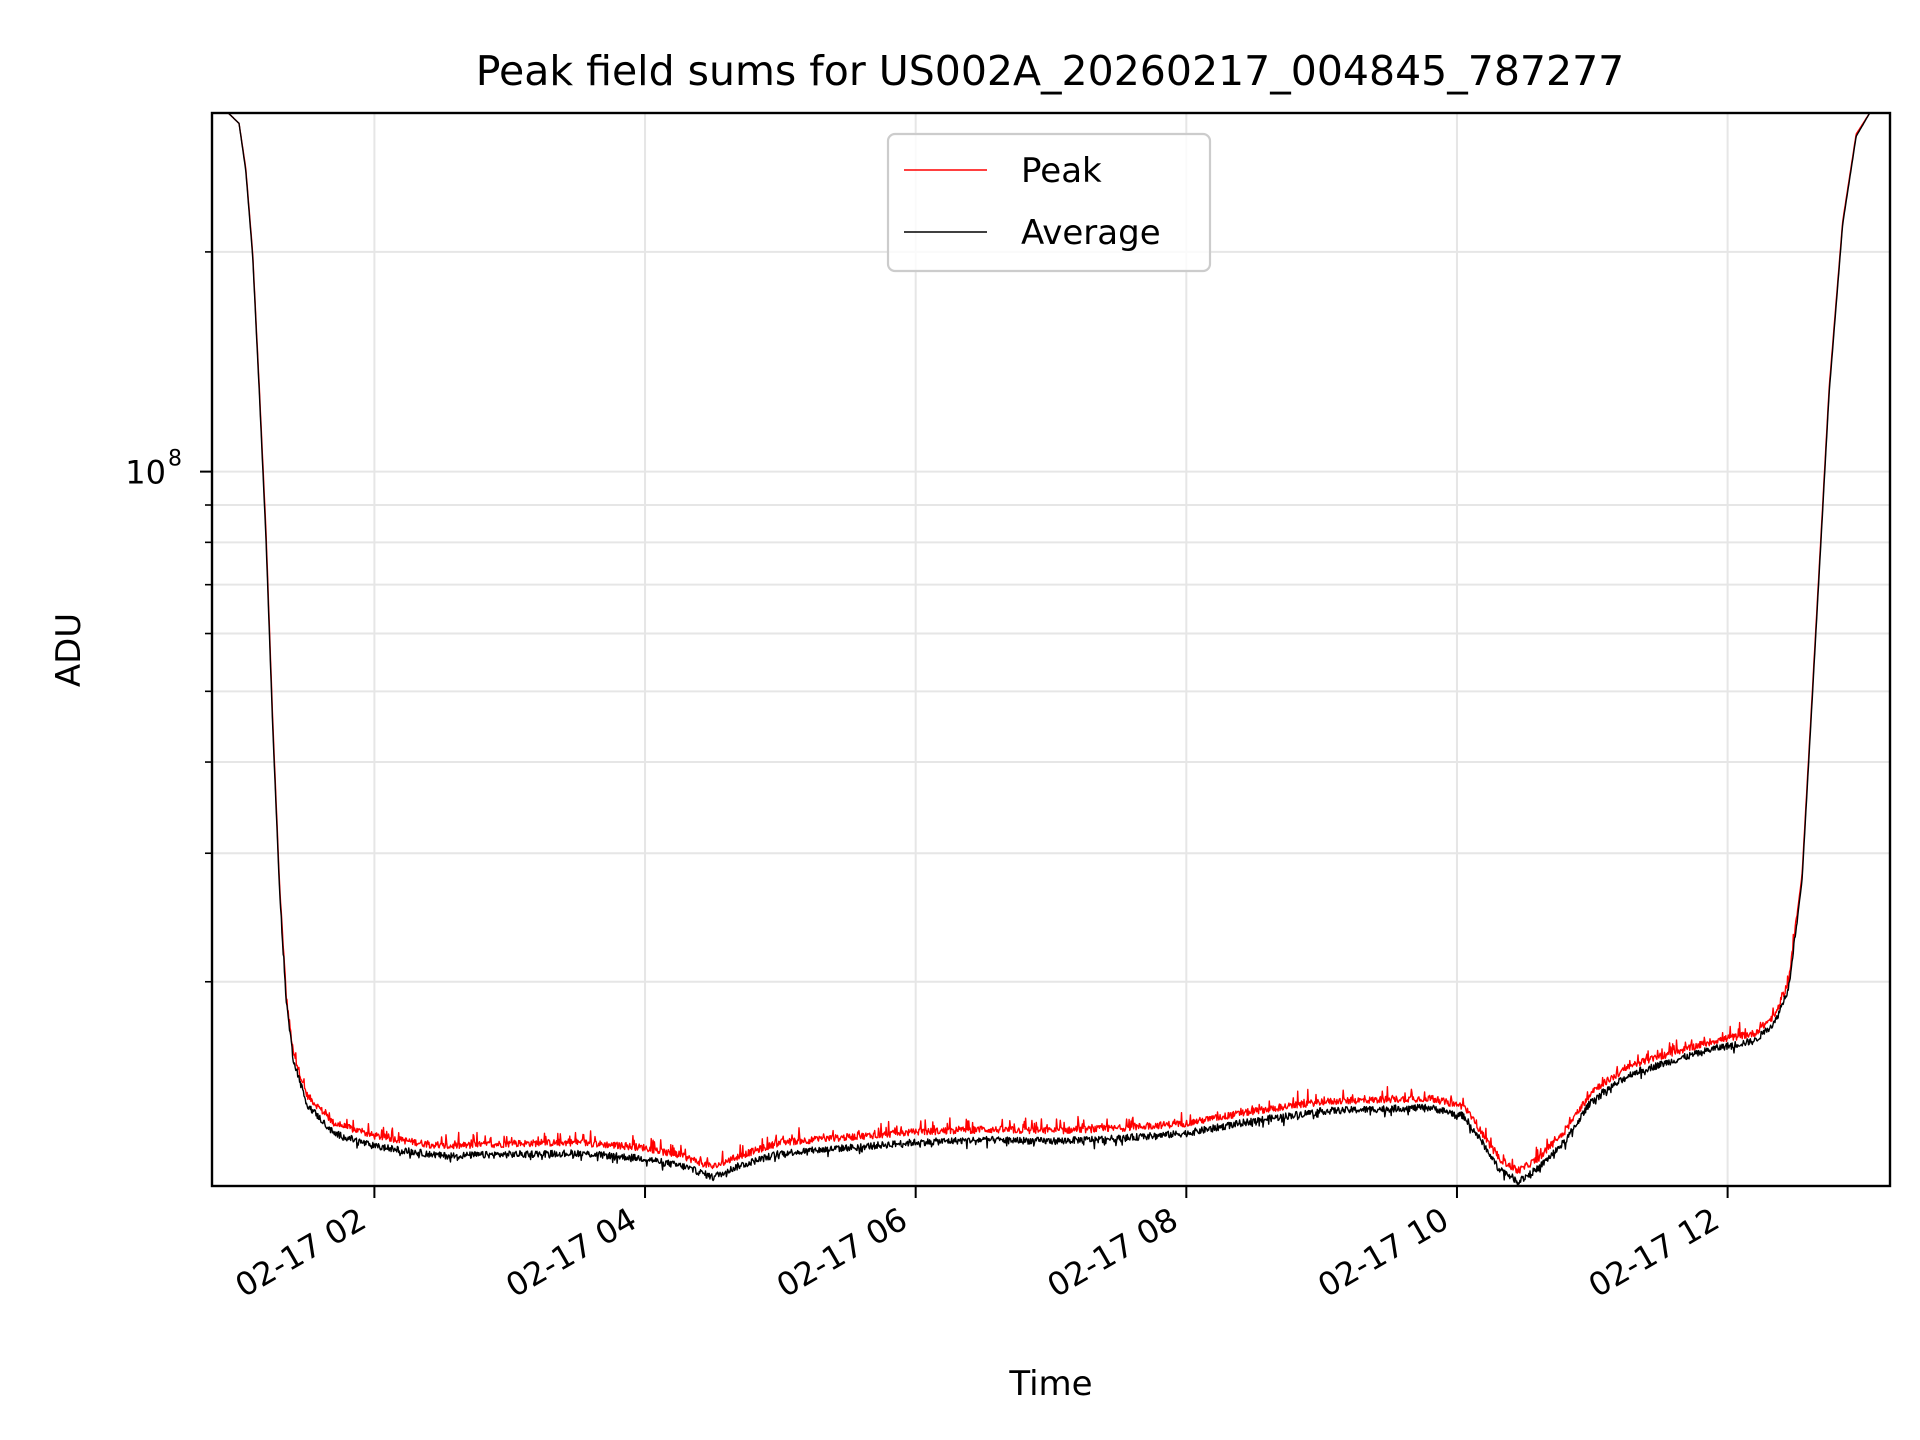 The image size is (1920, 1440). I want to click on x-axis-label: Time, so click(1050, 1384).